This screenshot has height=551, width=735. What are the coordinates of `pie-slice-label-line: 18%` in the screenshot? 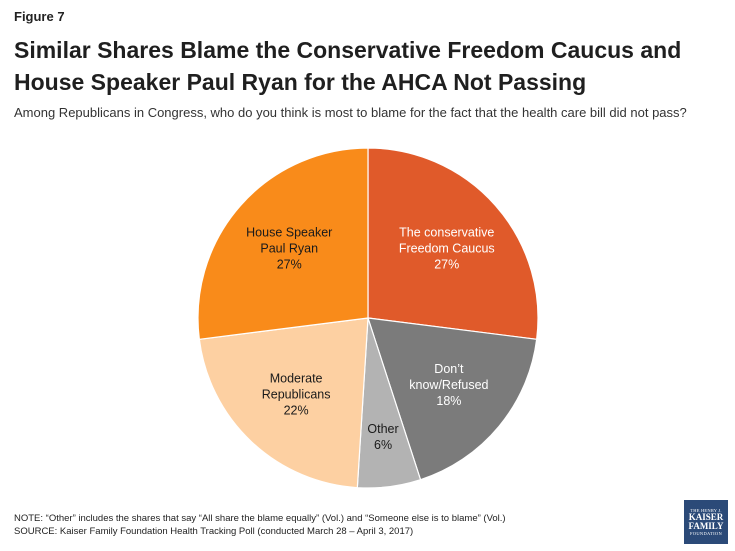 It's located at (448, 401).